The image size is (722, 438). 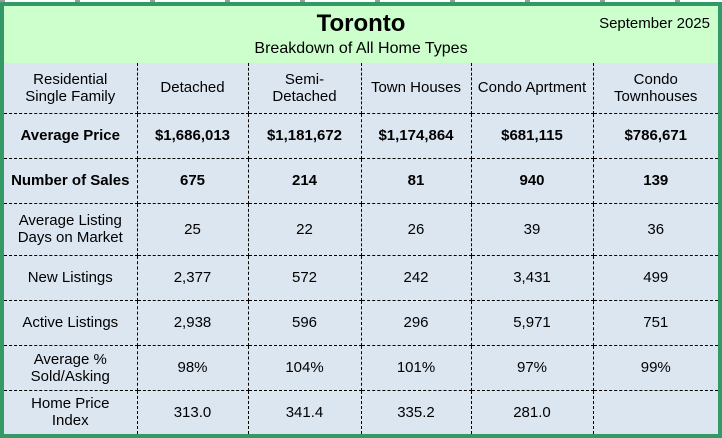 What do you see at coordinates (71, 411) in the screenshot?
I see `row-label-cell: Home Price Index` at bounding box center [71, 411].